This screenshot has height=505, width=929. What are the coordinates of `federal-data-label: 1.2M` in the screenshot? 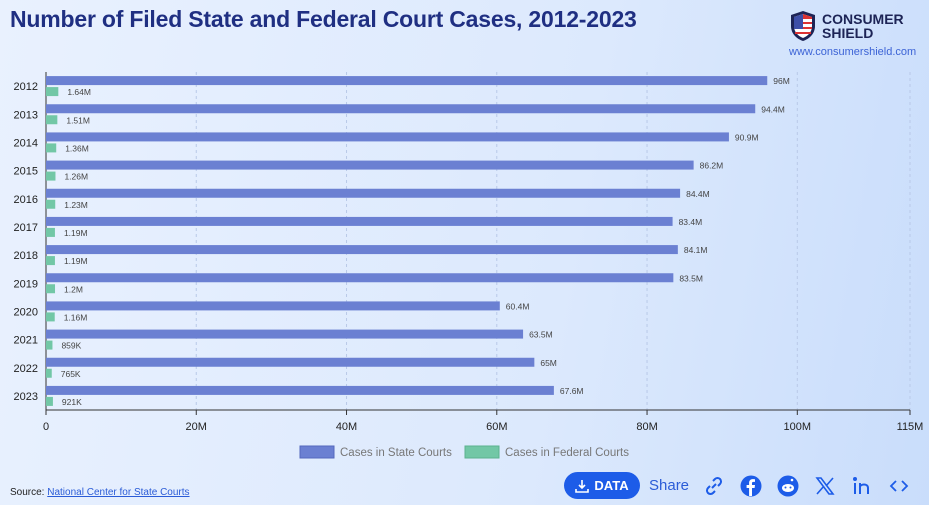 It's located at (73, 289).